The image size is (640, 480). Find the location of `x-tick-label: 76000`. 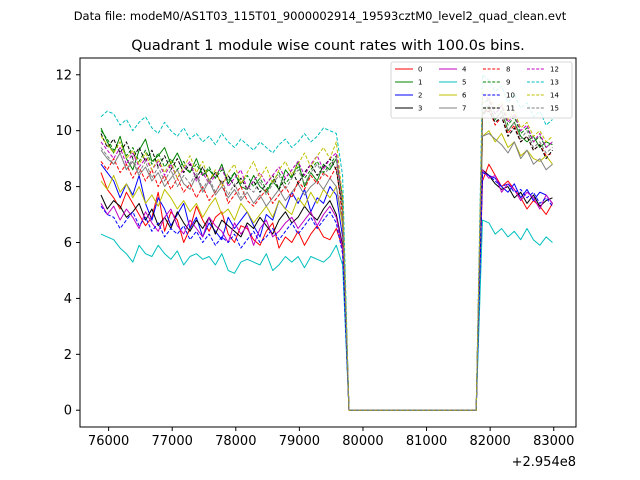

x-tick-label: 76000 is located at coordinates (108, 441).